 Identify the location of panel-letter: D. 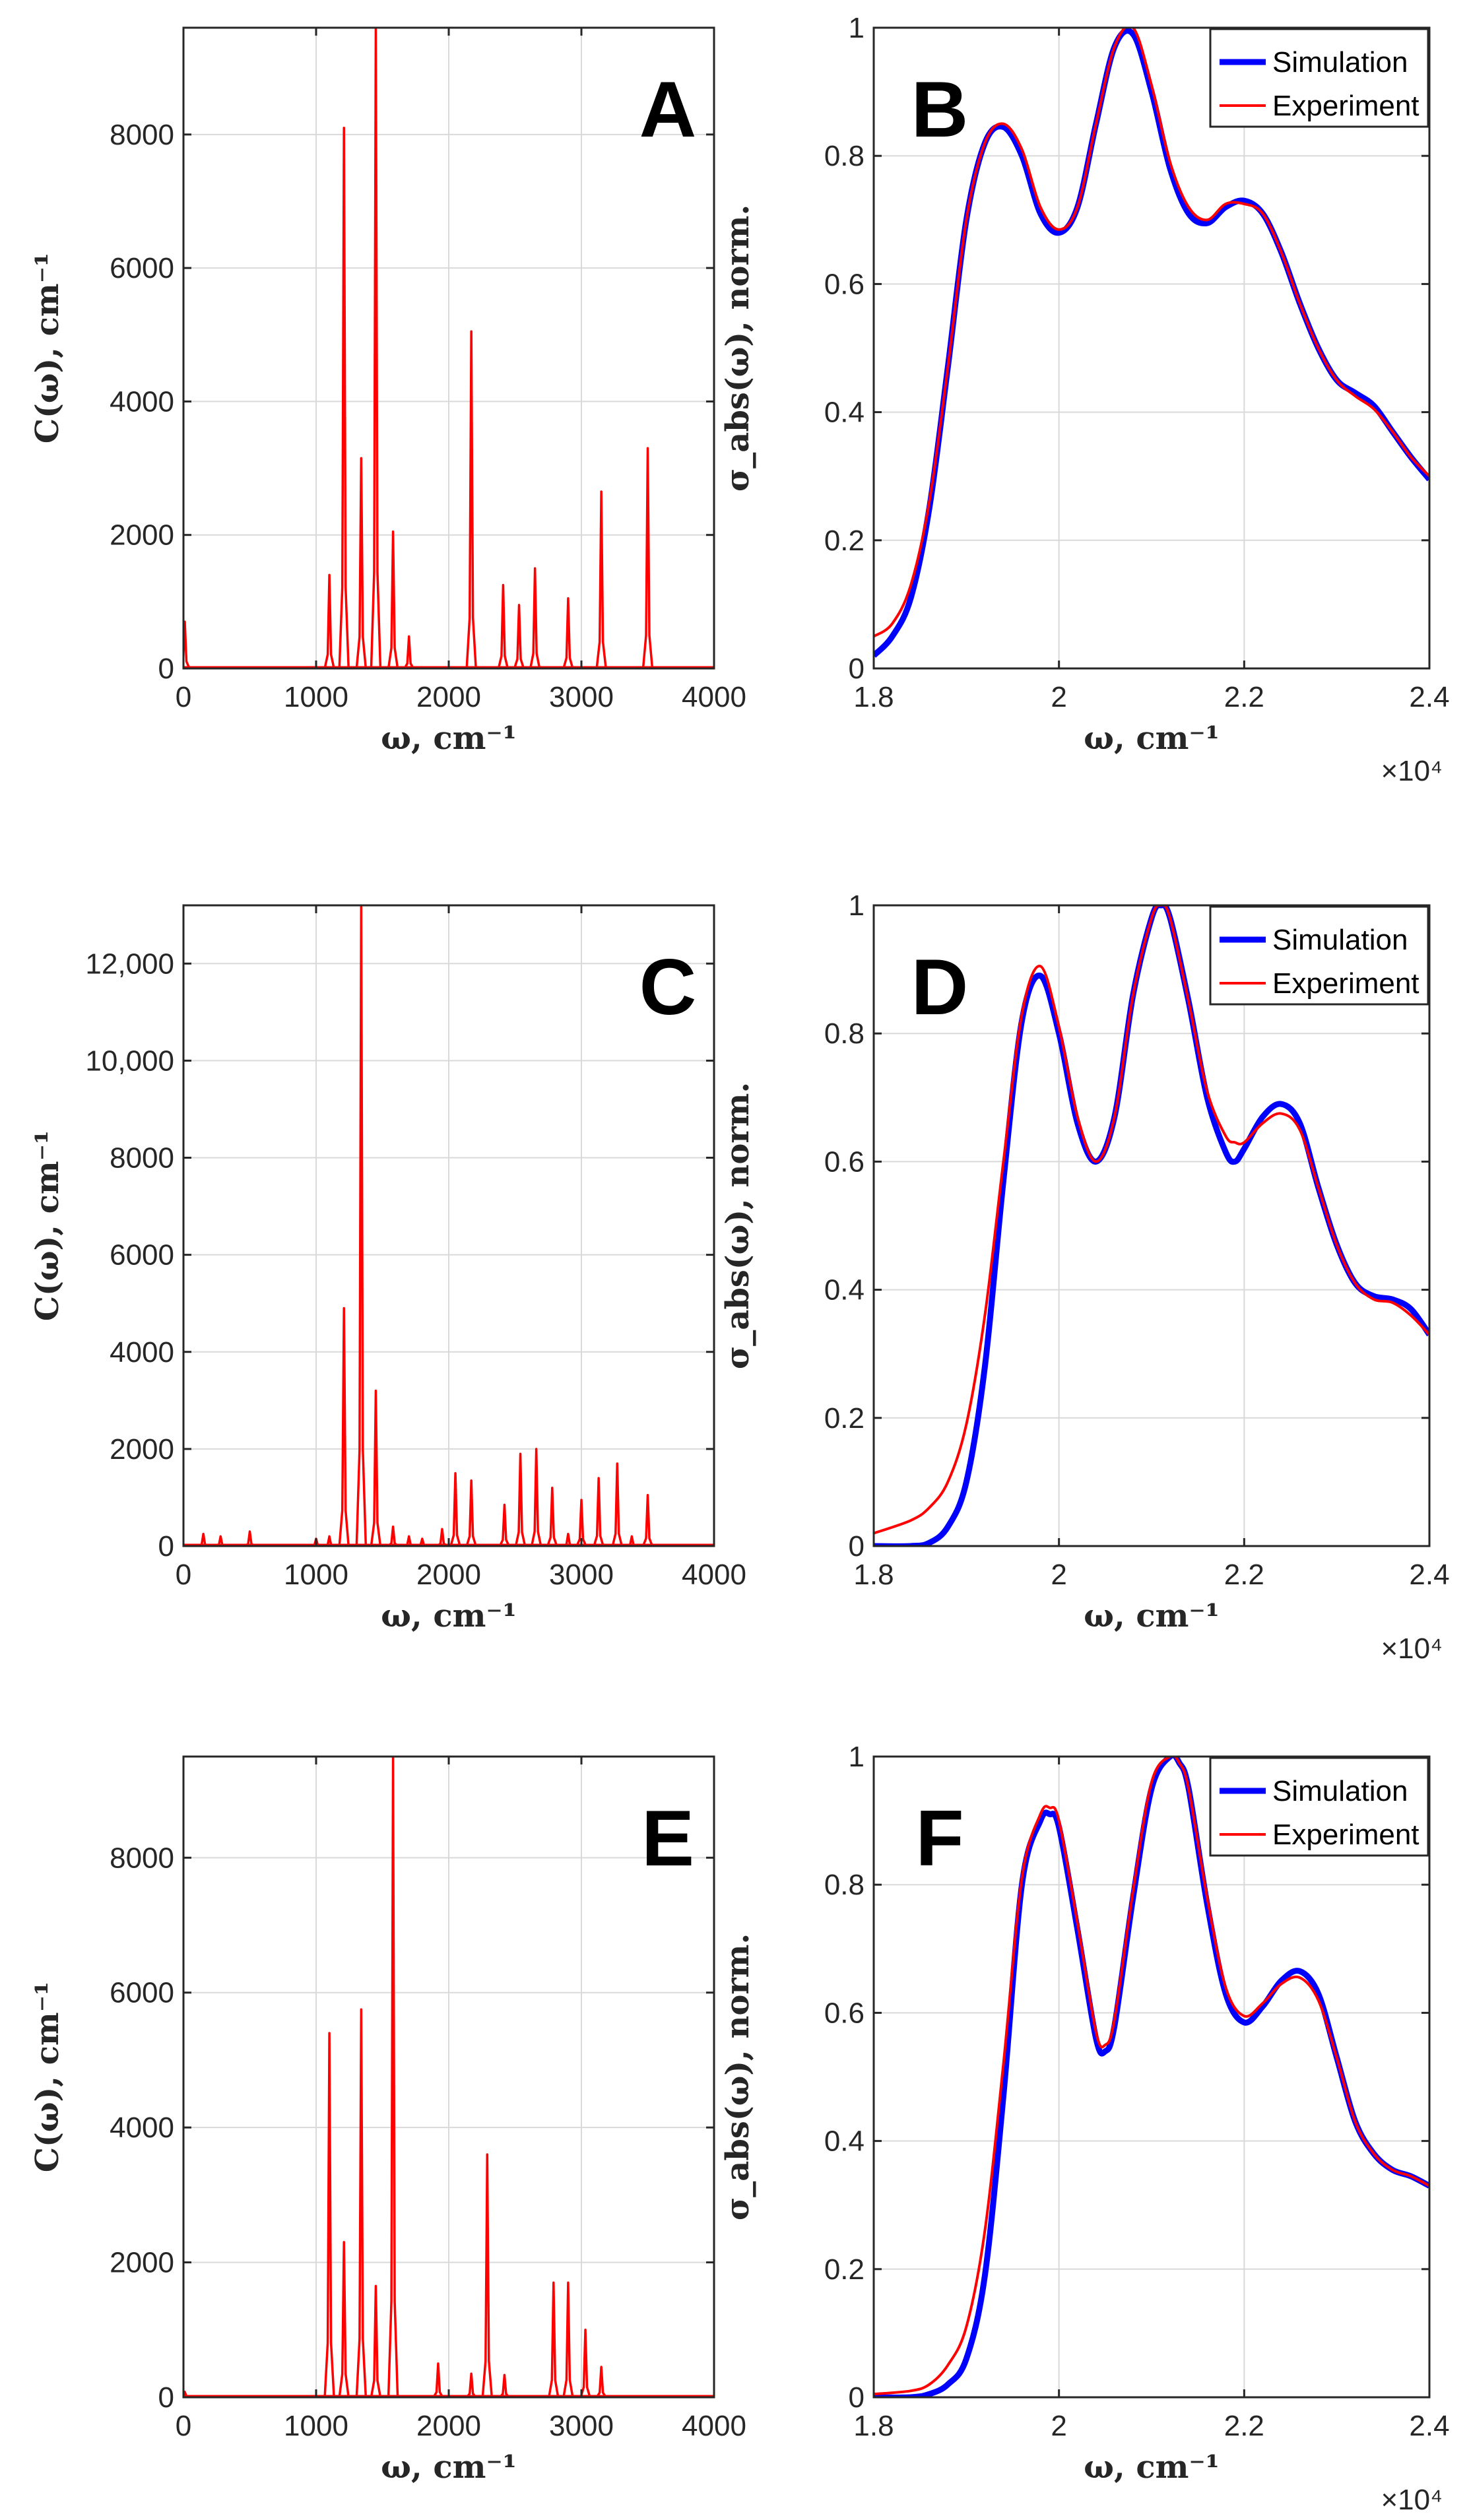
(940, 987).